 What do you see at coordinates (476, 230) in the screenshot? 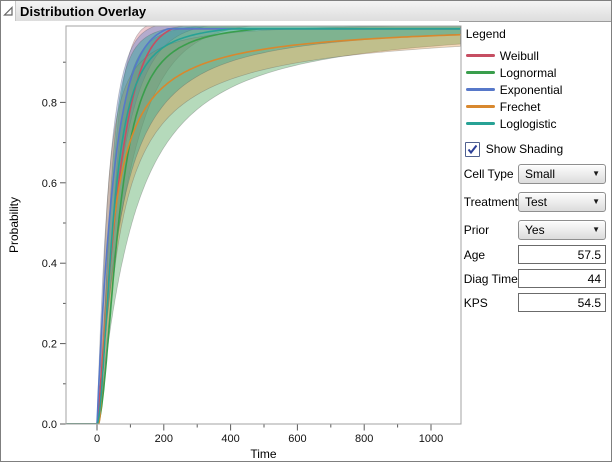
I see `prior-label: Prior` at bounding box center [476, 230].